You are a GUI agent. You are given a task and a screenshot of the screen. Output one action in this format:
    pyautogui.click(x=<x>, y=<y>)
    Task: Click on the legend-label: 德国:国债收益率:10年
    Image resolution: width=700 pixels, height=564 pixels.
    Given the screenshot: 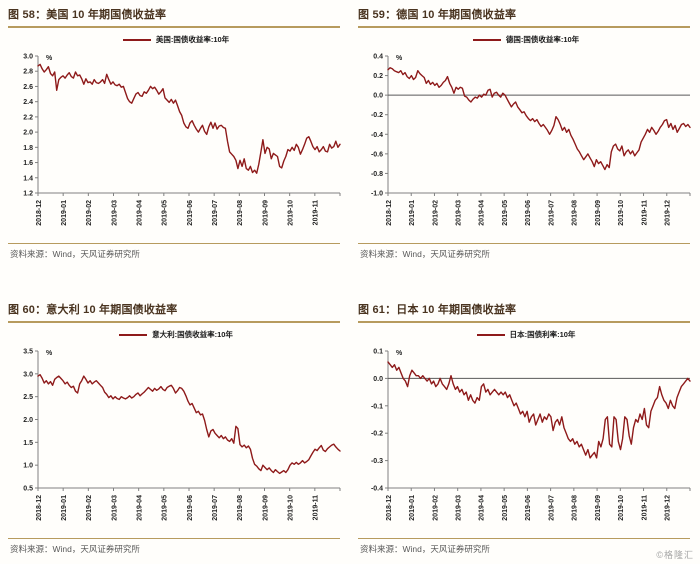 What is the action you would take?
    pyautogui.click(x=542, y=39)
    